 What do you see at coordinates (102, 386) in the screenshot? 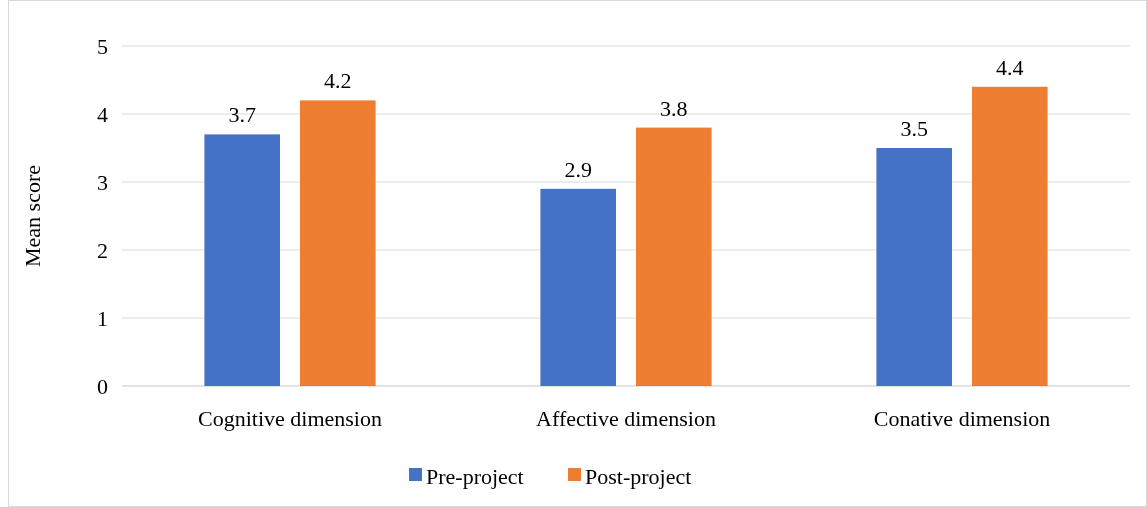
I see `y-tick-label: 0` at bounding box center [102, 386].